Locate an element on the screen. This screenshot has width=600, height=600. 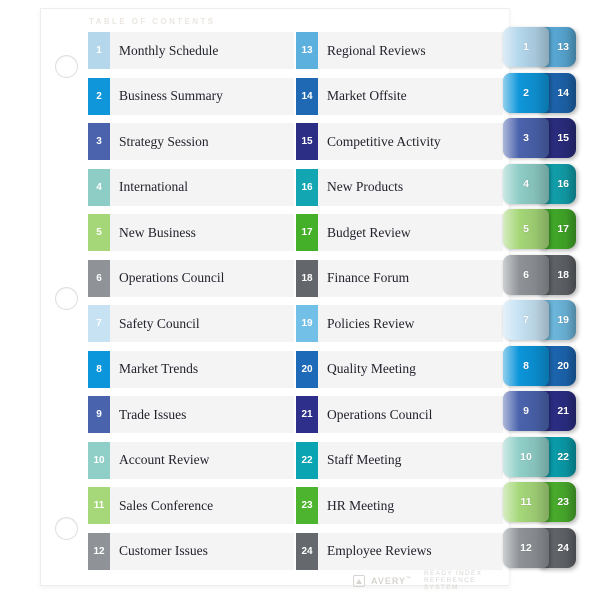
toc-label: Account Review is located at coordinates (202, 460).